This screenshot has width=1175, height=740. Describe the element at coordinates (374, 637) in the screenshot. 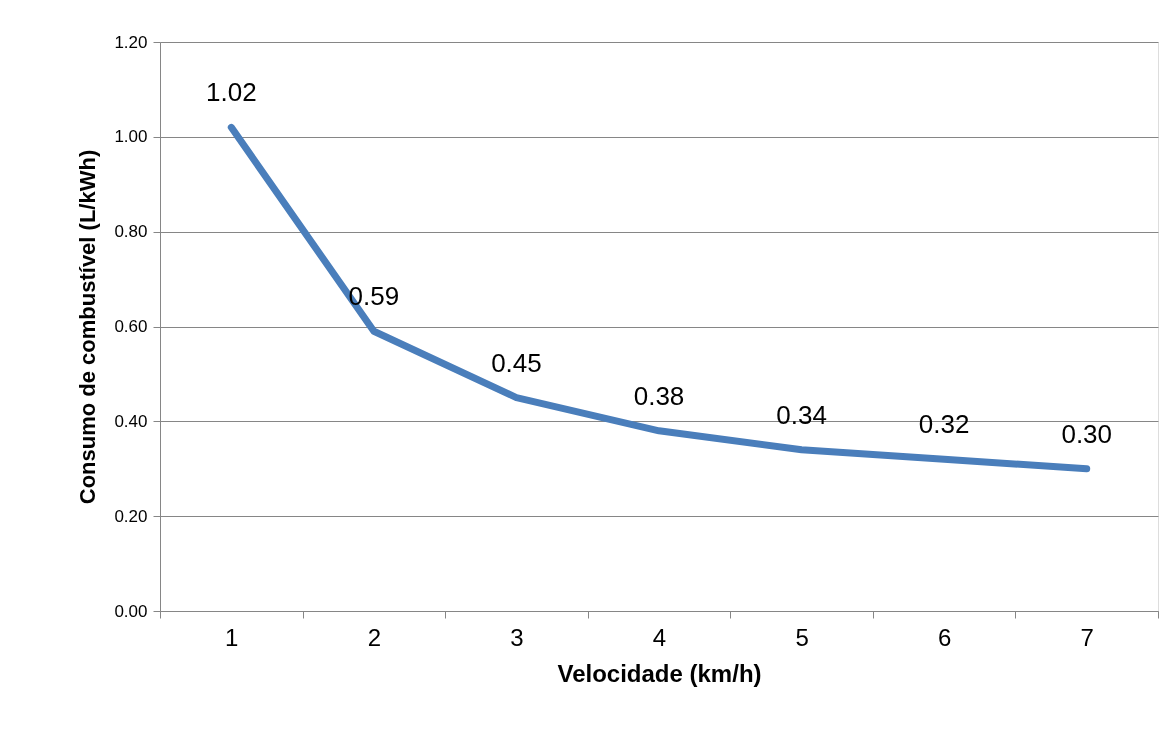

I see `x-tick-label: 2` at that location.